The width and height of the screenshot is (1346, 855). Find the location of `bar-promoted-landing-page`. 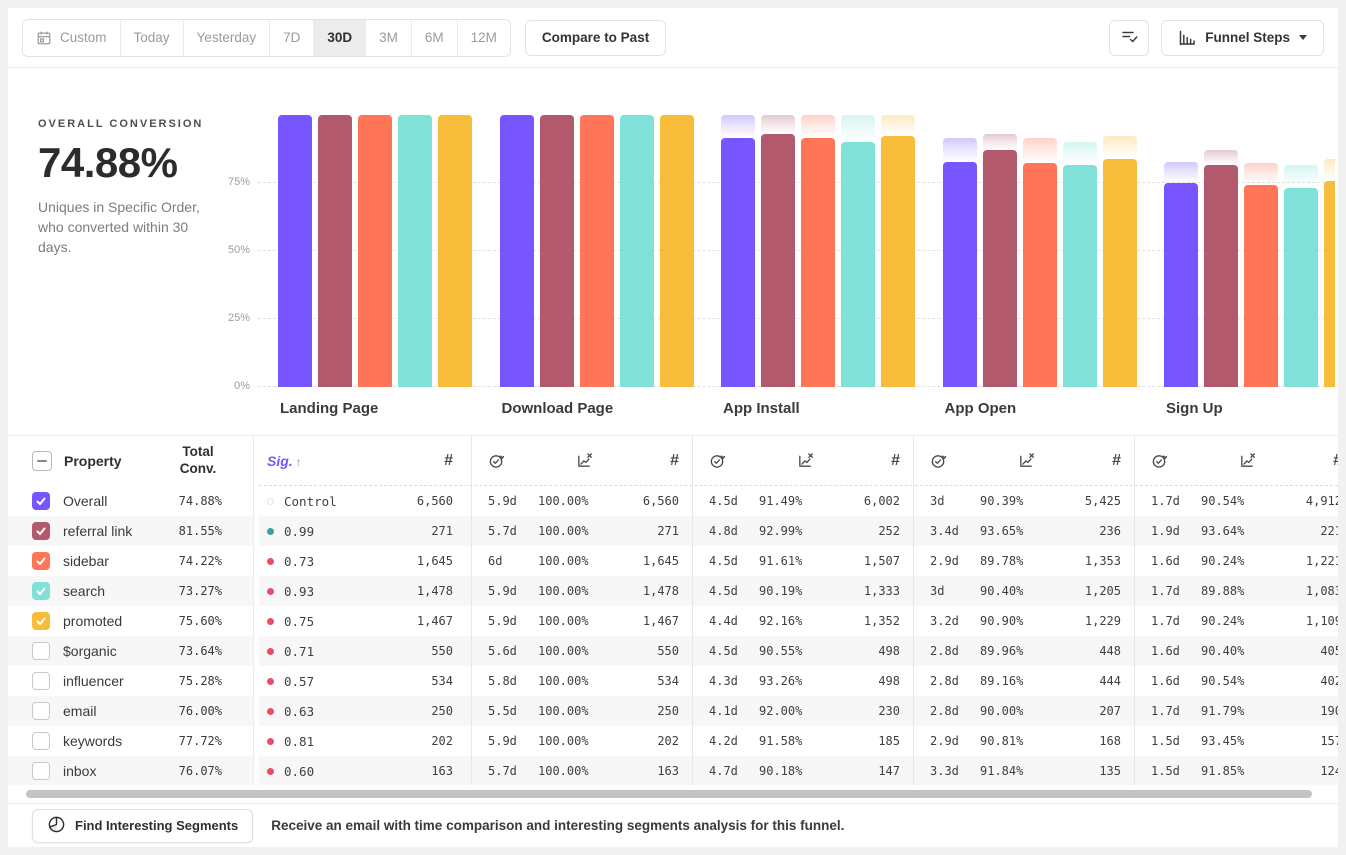

bar-promoted-landing-page is located at coordinates (455, 251).